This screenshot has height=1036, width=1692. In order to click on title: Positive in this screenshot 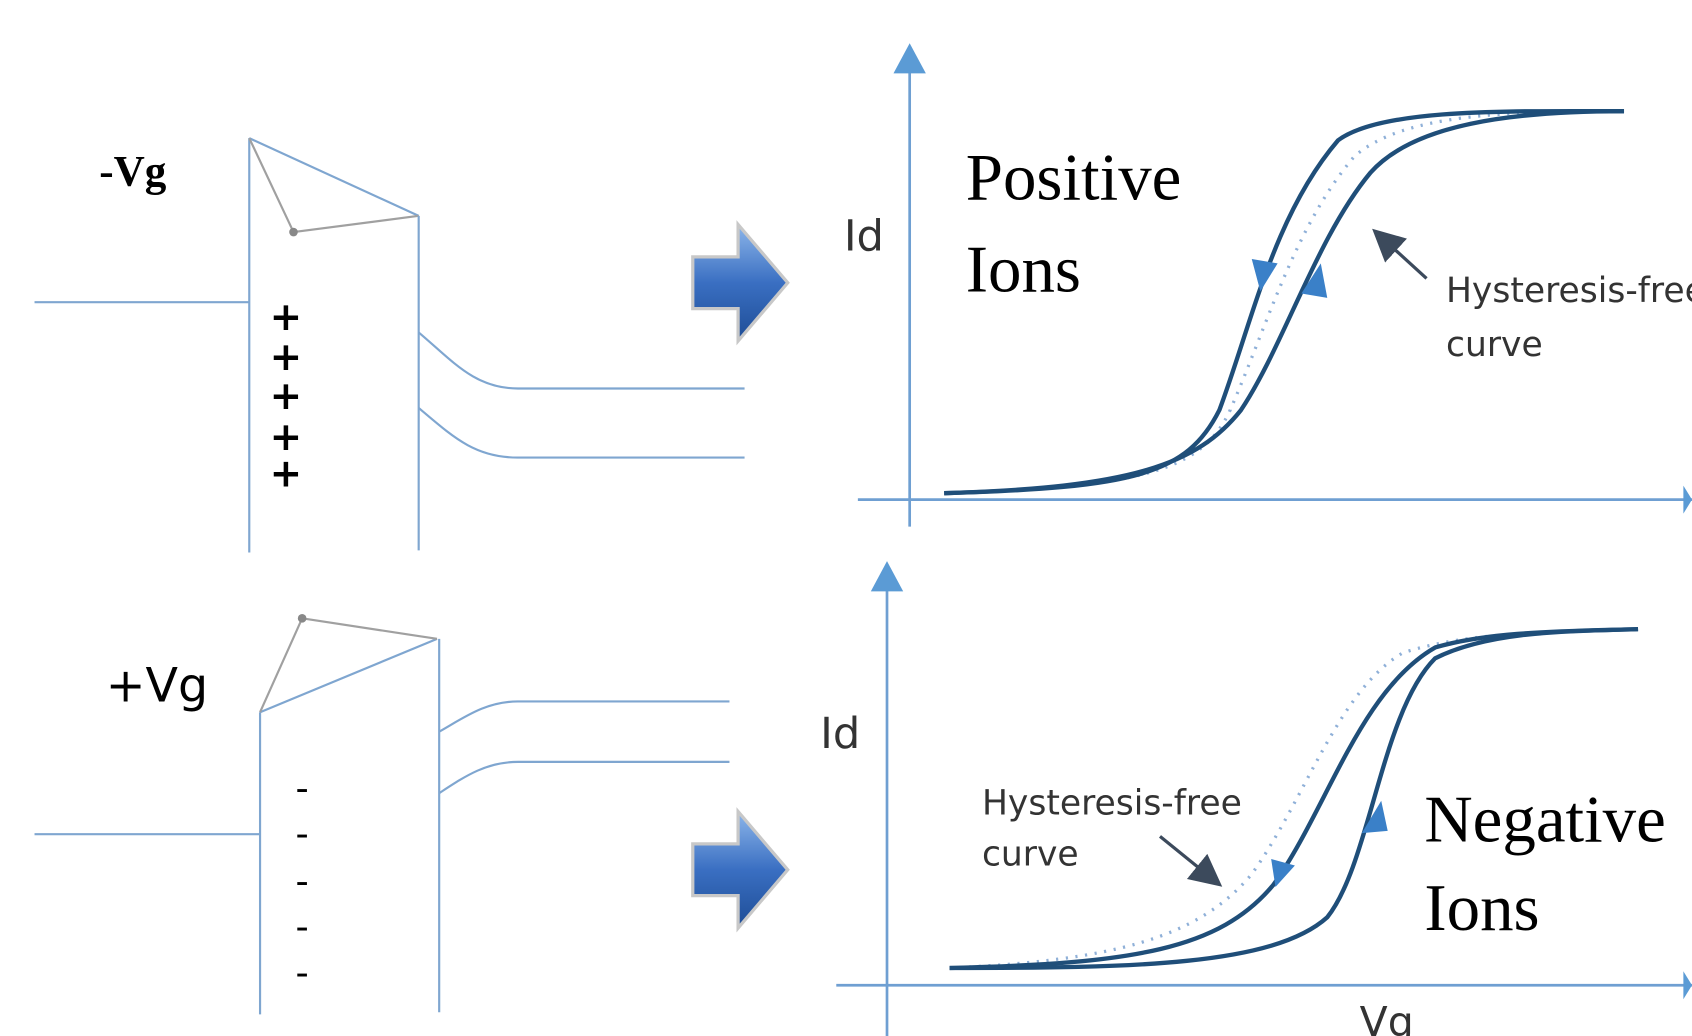, I will do `click(1074, 178)`.